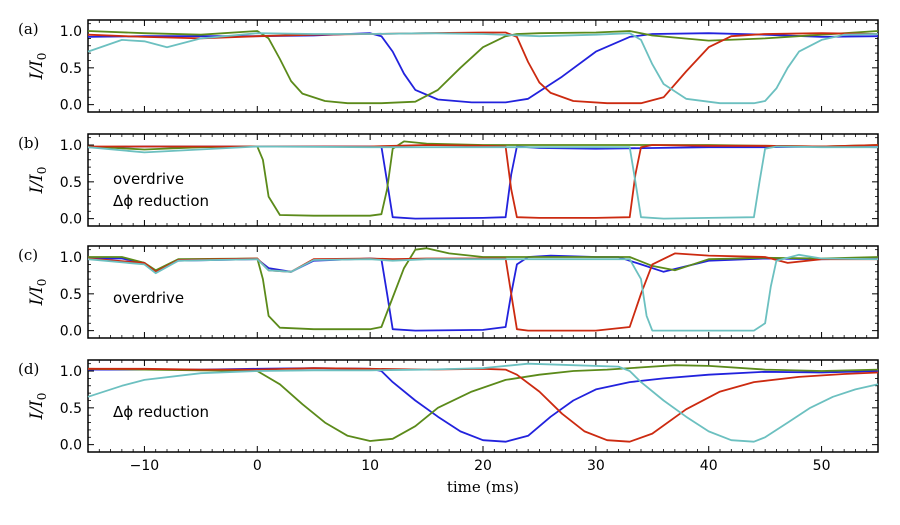 This screenshot has width=900, height=525. What do you see at coordinates (28, 29) in the screenshot?
I see `panel-label: (a)` at bounding box center [28, 29].